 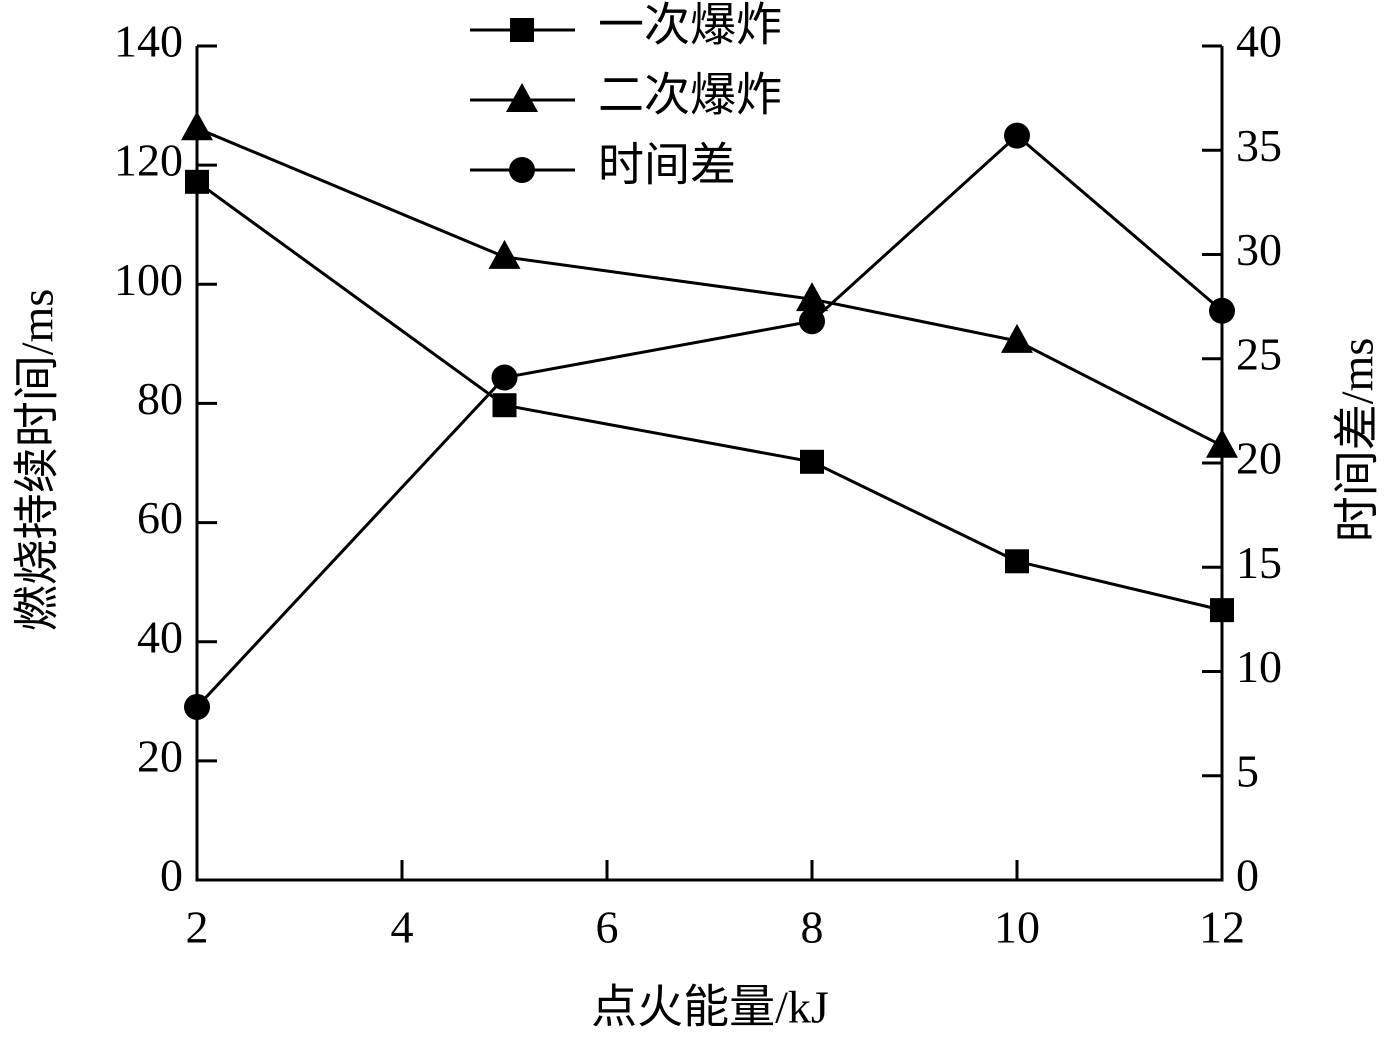 I want to click on y2-tick-label: 10, so click(x=1259, y=666).